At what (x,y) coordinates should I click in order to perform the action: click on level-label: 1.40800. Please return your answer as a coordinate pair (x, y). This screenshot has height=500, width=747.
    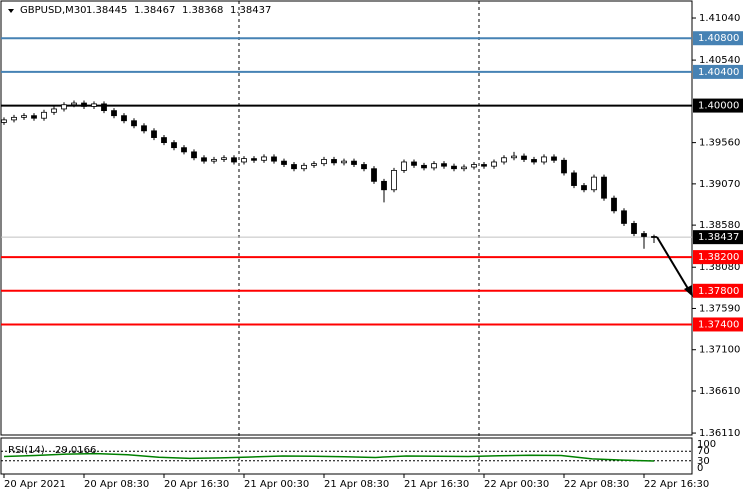
    Looking at the image, I should click on (718, 38).